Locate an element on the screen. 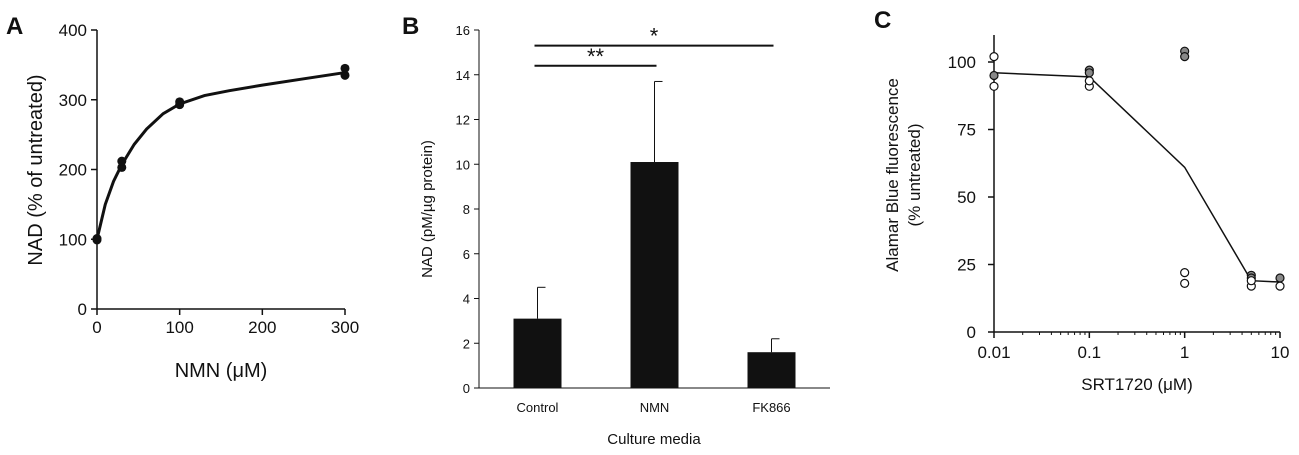 This screenshot has height=455, width=1299. panel-b-ylabel: NAD (pM/µg protein) is located at coordinates (427, 209).